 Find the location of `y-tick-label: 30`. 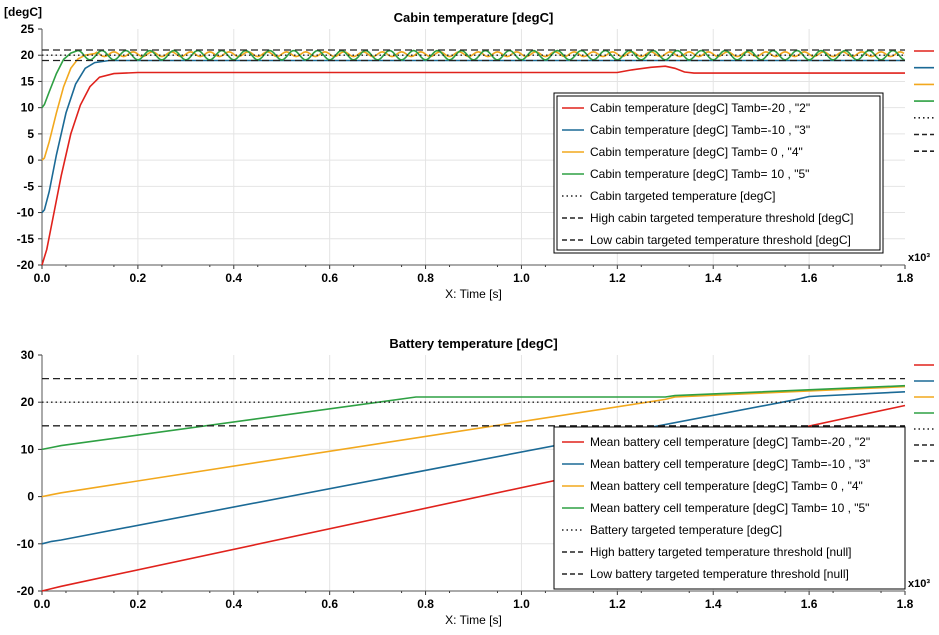

y-tick-label: 30 is located at coordinates (28, 355).